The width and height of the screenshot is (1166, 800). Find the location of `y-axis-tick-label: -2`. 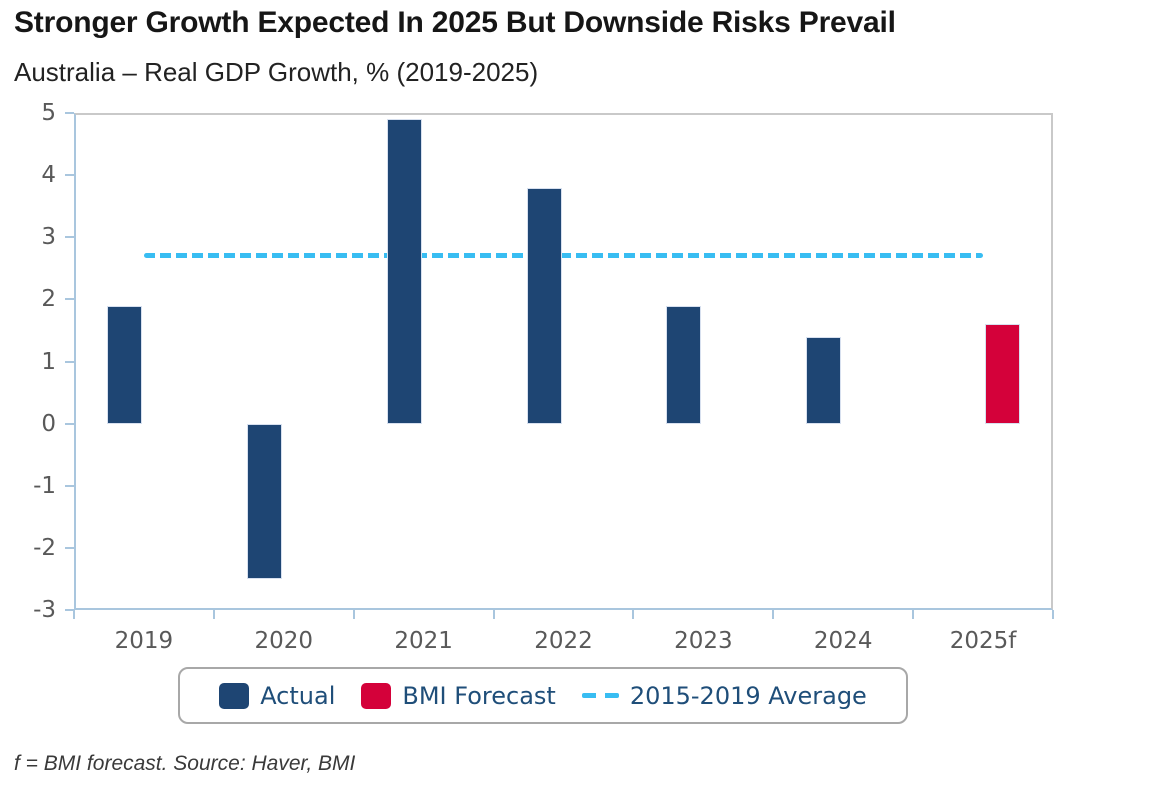

y-axis-tick-label: -2 is located at coordinates (44, 547).